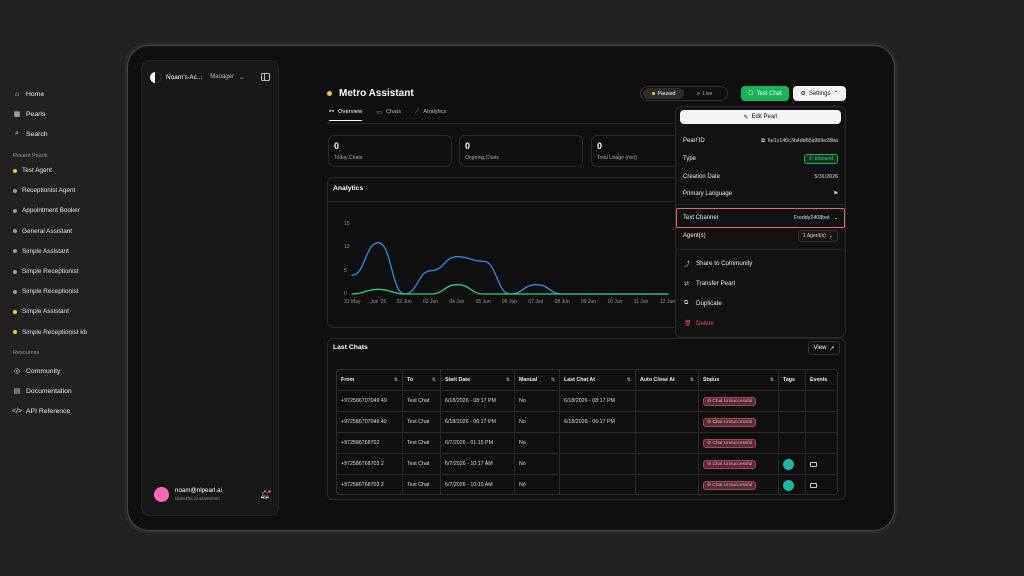  Describe the element at coordinates (364, 401) in the screenshot. I see `cell-text: +972586707049 49` at that location.